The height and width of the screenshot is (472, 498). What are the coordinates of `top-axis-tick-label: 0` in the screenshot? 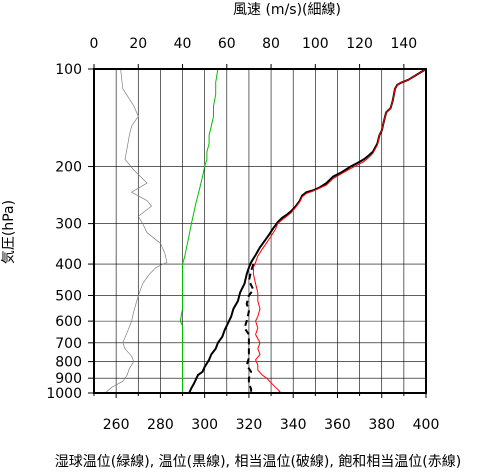 It's located at (94, 44).